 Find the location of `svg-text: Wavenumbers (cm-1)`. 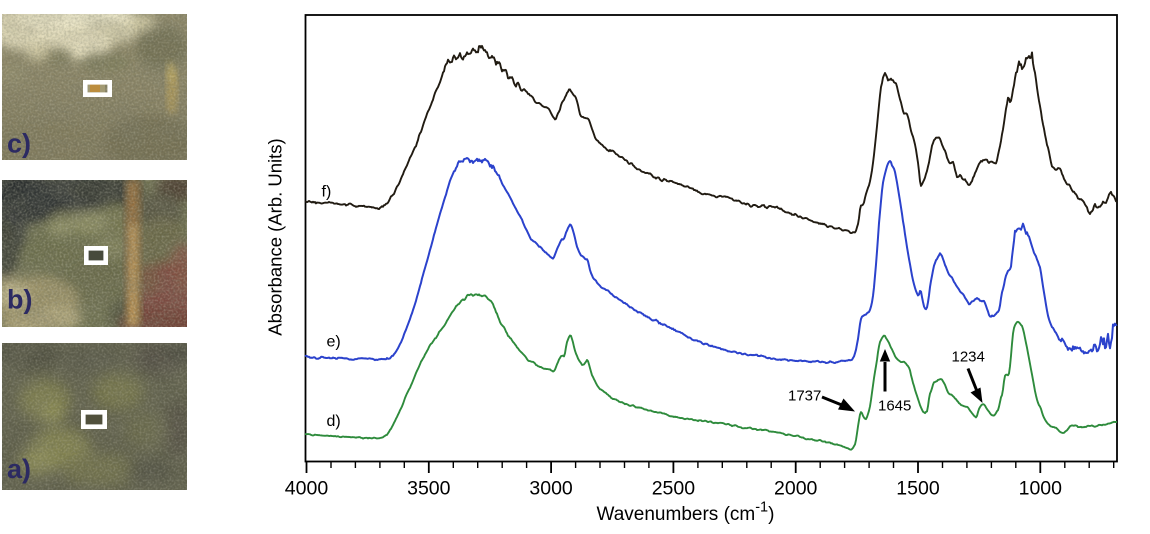

svg-text: Wavenumbers (cm-1) is located at coordinates (686, 513).